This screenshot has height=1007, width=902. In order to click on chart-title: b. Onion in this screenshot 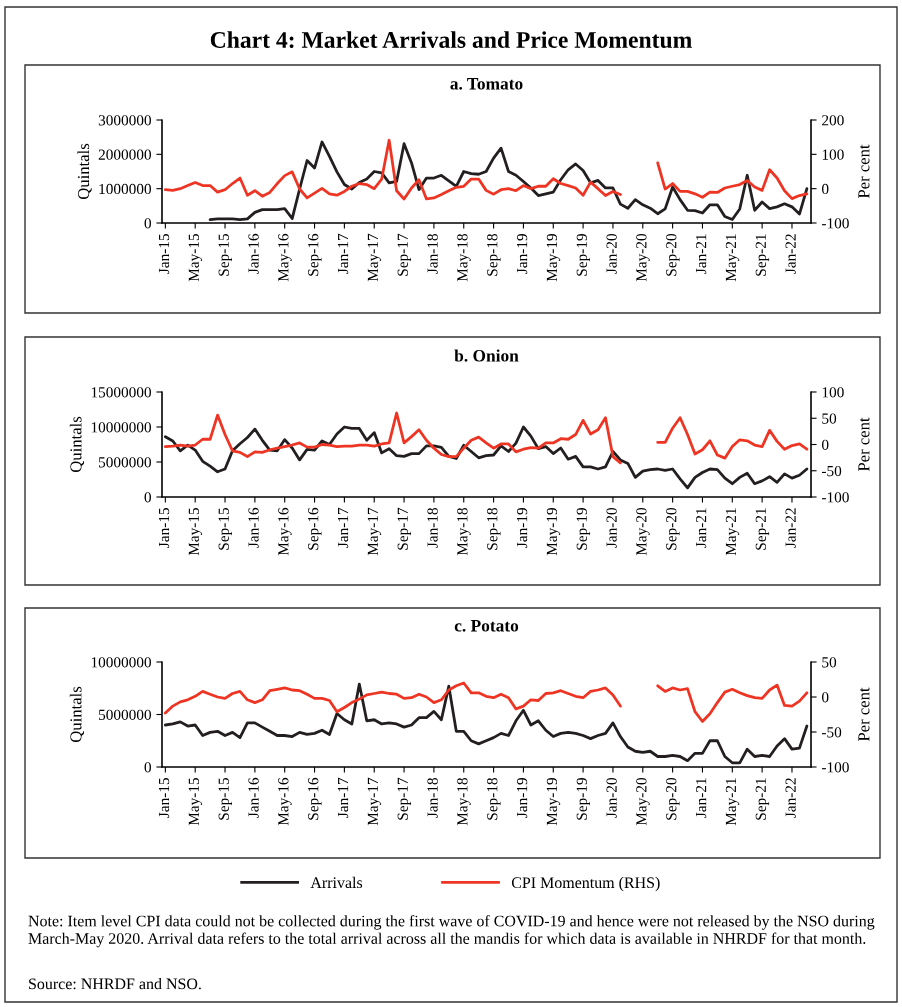, I will do `click(486, 355)`.